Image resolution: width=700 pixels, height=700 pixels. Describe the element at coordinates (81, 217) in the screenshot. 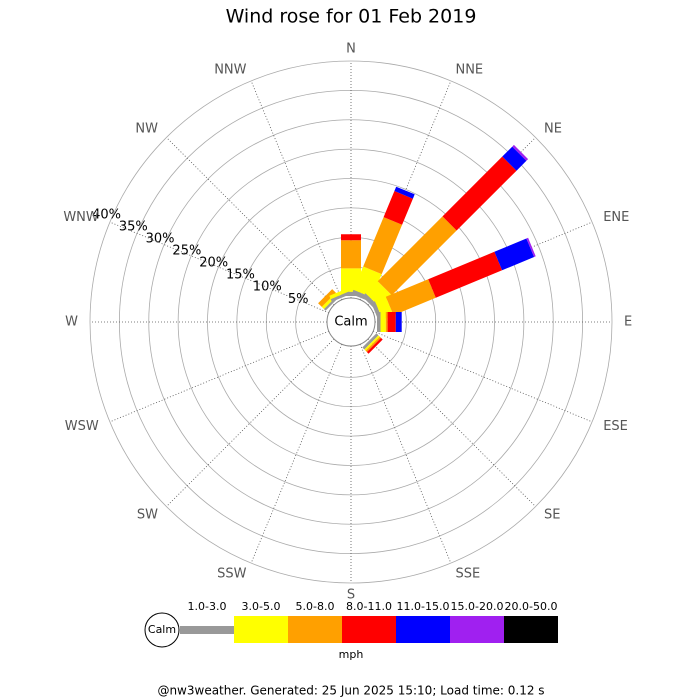

I see `direction-label: WNW` at that location.